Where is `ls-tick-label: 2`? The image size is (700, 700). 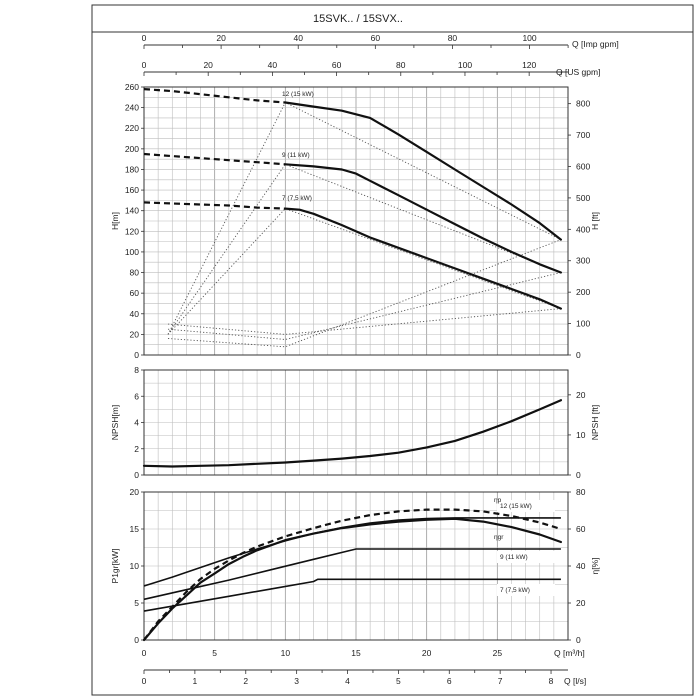
ls-tick-label: 2 is located at coordinates (245, 681).